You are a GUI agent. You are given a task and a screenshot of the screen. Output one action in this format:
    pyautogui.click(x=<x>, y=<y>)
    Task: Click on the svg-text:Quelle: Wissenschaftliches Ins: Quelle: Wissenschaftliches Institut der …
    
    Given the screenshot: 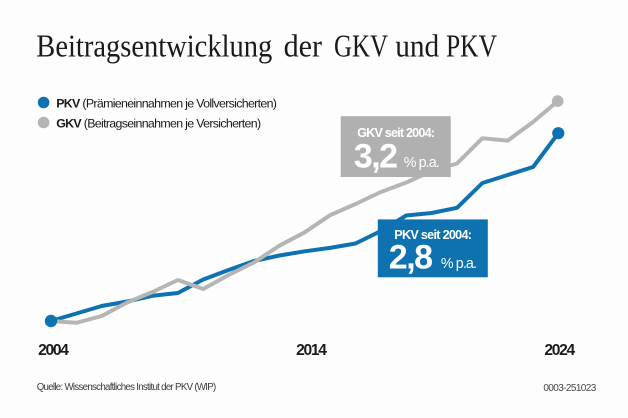 What is the action you would take?
    pyautogui.click(x=126, y=387)
    